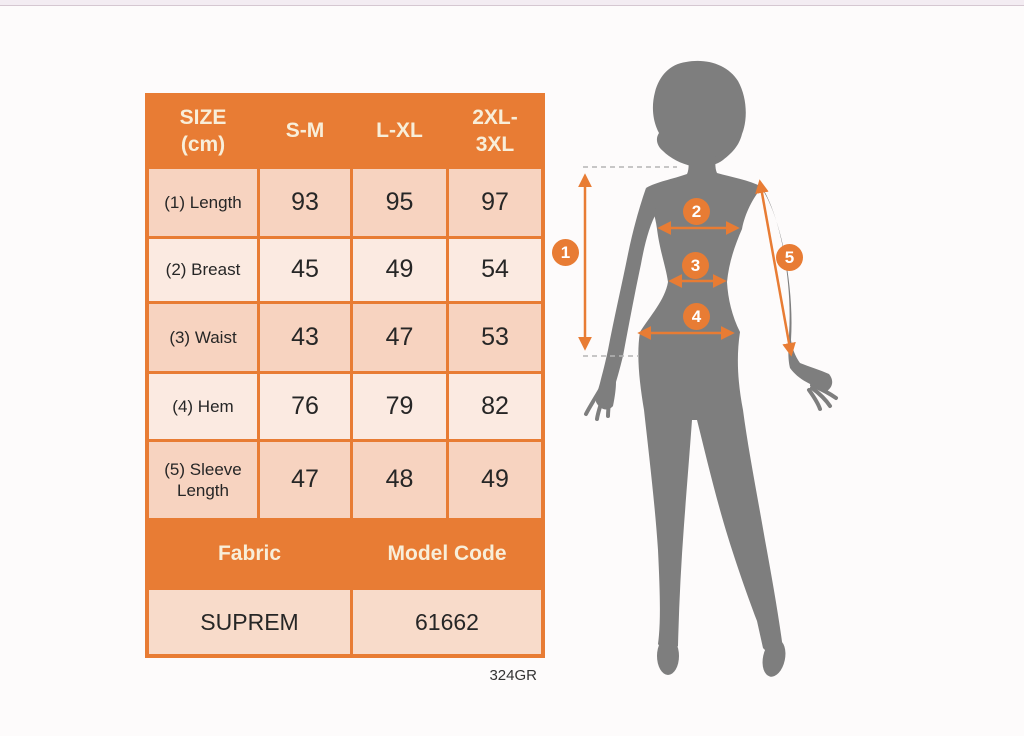  Describe the element at coordinates (203, 406) in the screenshot. I see `row-hem-label: (4) Hem` at that location.